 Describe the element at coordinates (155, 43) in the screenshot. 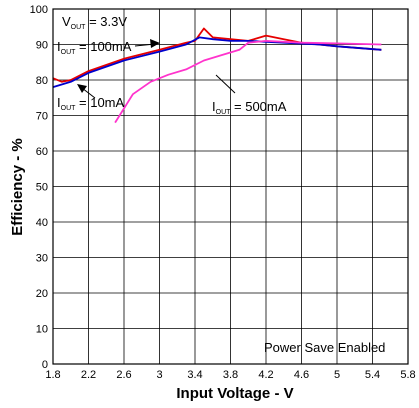

I see `arrow-100ma-head` at that location.